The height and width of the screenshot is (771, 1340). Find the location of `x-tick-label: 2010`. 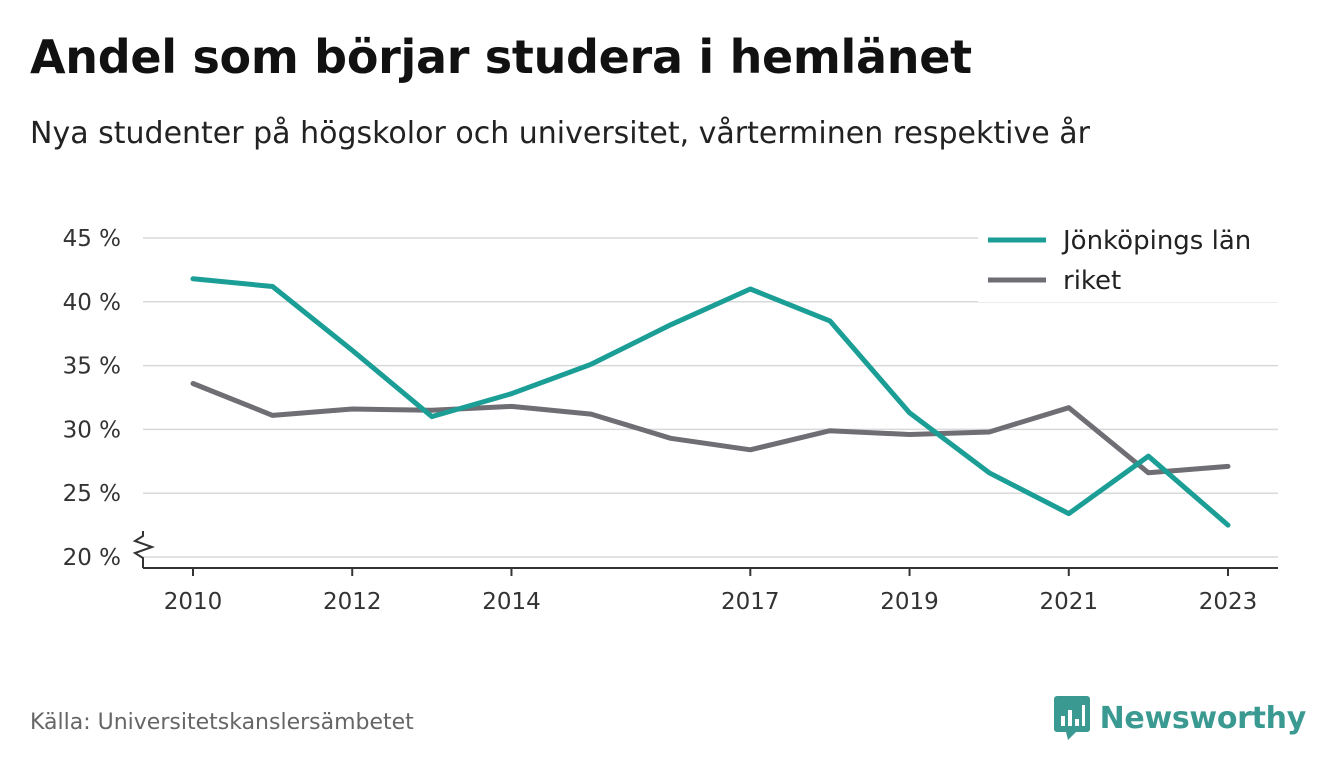

x-tick-label: 2010 is located at coordinates (193, 602).